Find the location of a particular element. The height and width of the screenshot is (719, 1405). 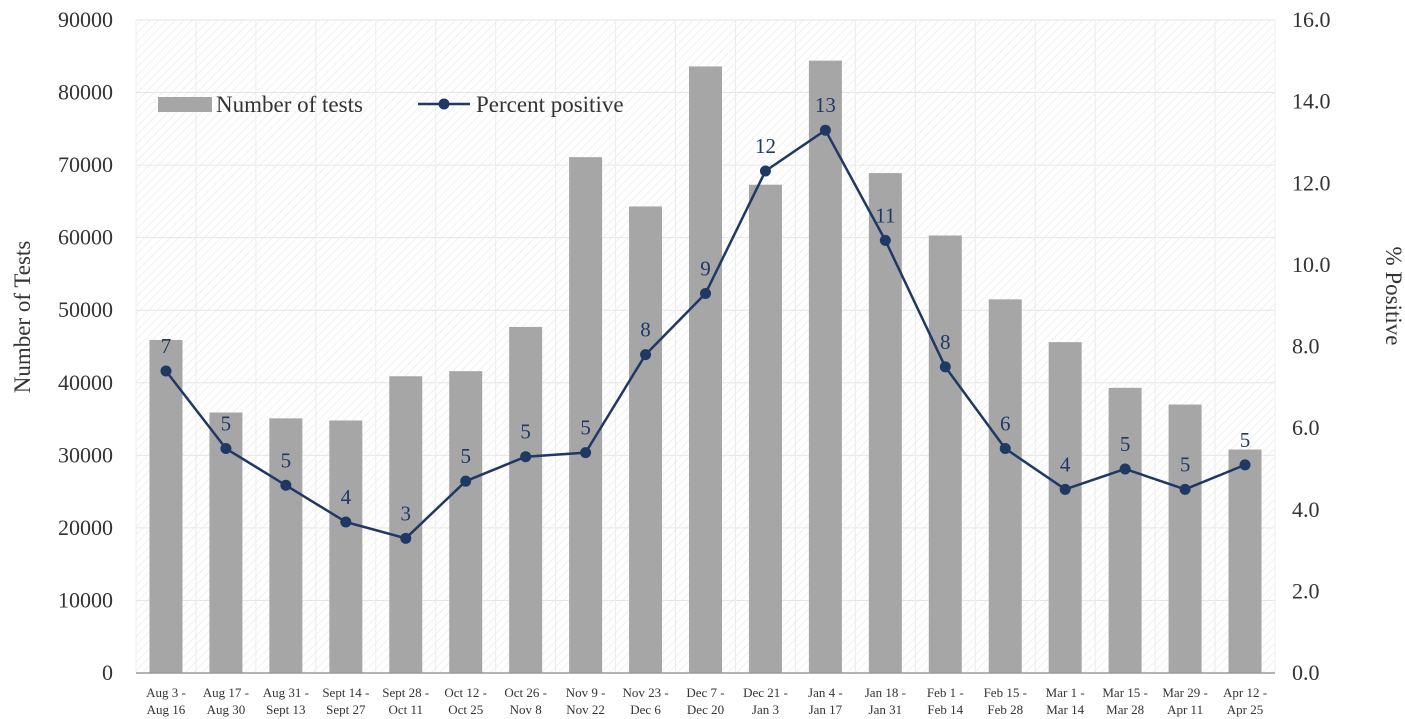

y2-tick-label: 4.0 is located at coordinates (1306, 509).